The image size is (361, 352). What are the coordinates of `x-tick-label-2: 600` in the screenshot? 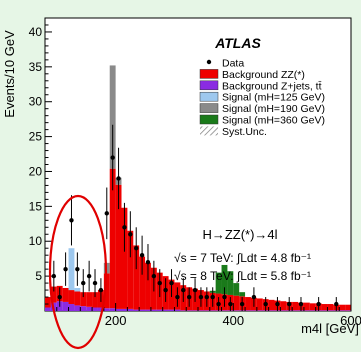 It's located at (350, 320).